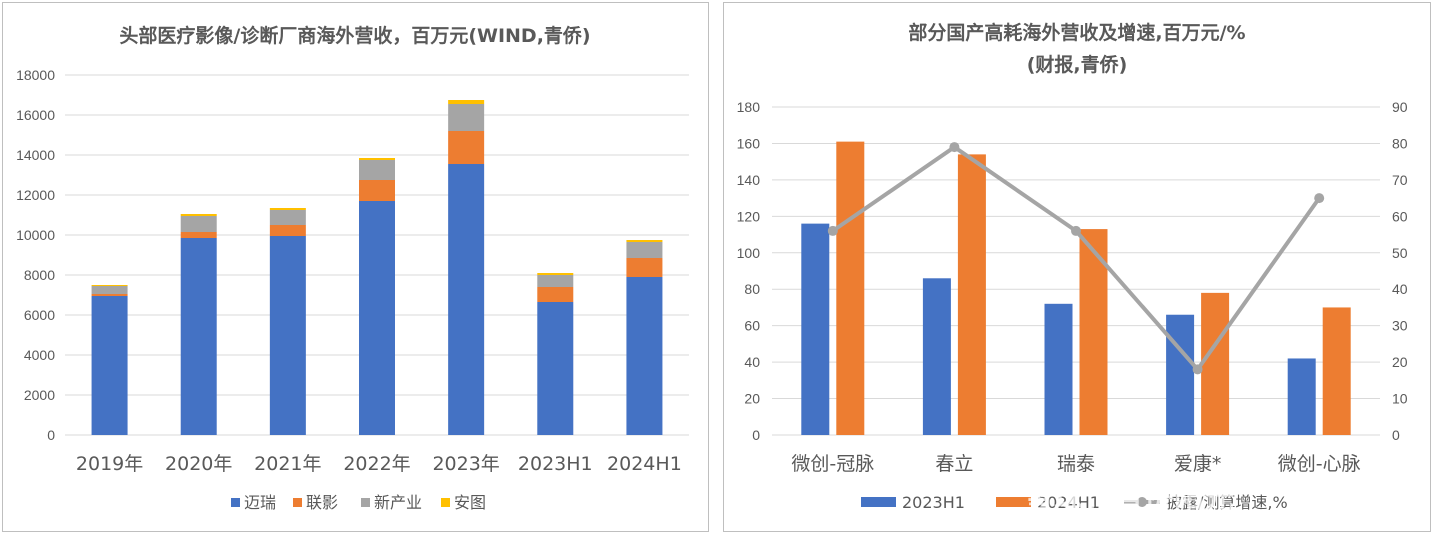 This screenshot has height=533, width=1433. What do you see at coordinates (1400, 180) in the screenshot?
I see `y2-tick-label: 70` at bounding box center [1400, 180].